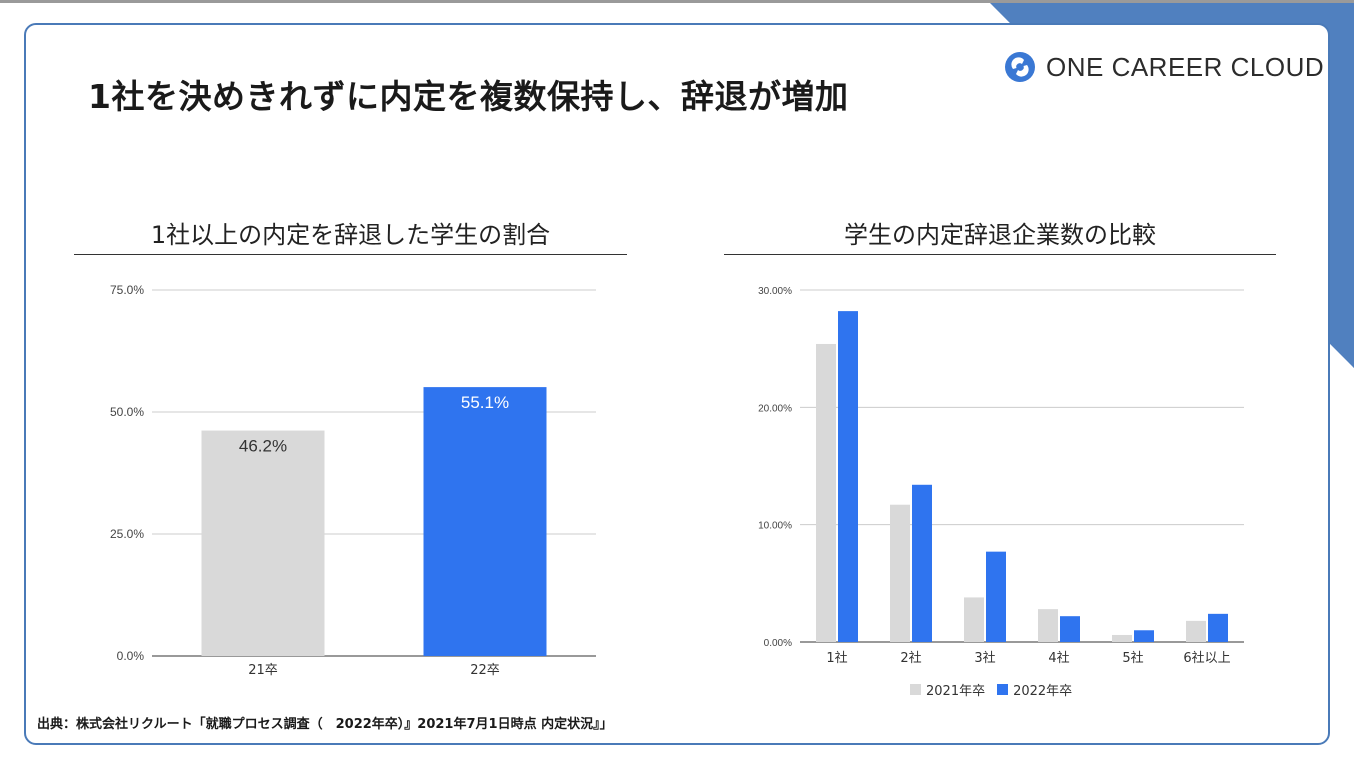  Describe the element at coordinates (836, 658) in the screenshot. I see `chart2-category-label: 1社` at that location.